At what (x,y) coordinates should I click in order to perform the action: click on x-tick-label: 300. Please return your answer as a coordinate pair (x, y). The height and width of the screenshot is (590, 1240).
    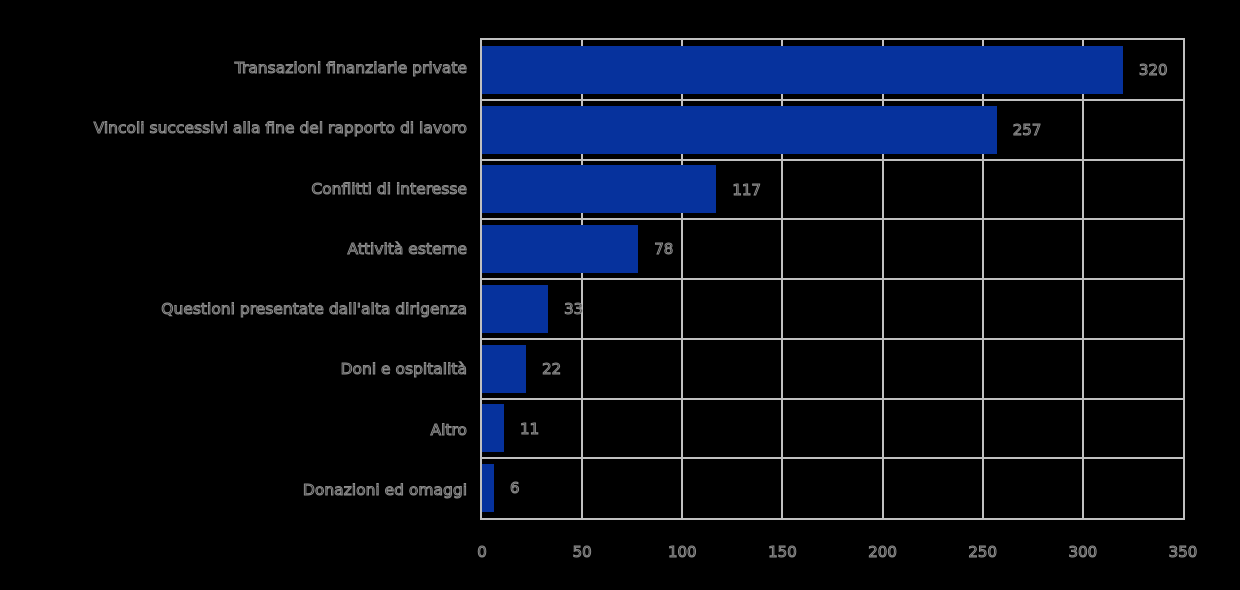
    Looking at the image, I should click on (1083, 552).